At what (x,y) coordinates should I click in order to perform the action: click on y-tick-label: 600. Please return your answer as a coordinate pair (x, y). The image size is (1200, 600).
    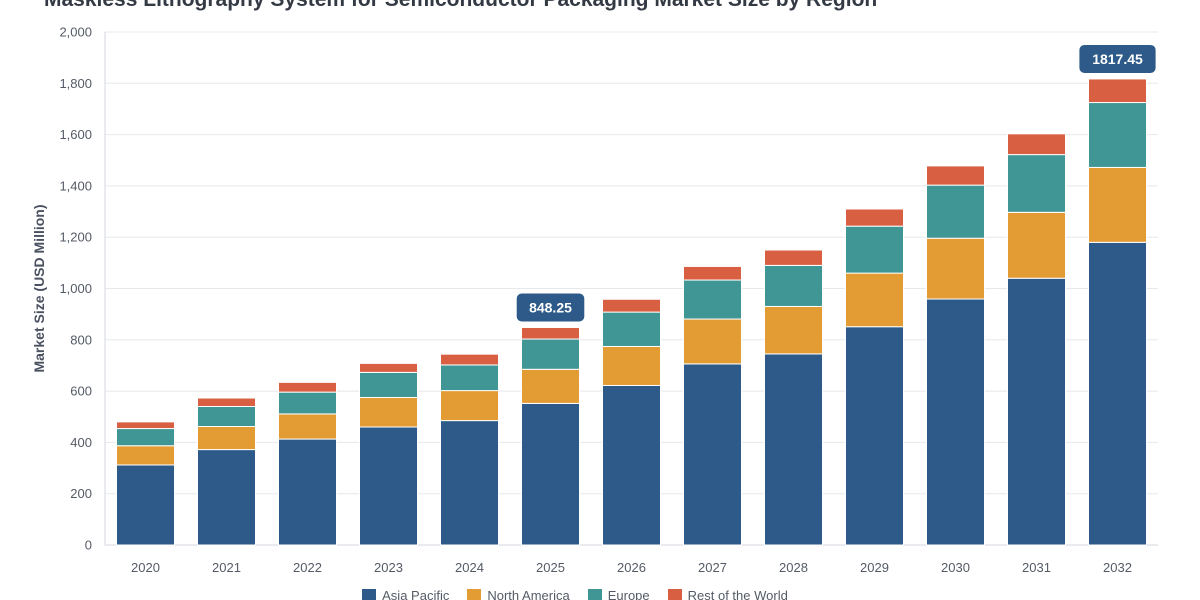
    Looking at the image, I should click on (81, 391).